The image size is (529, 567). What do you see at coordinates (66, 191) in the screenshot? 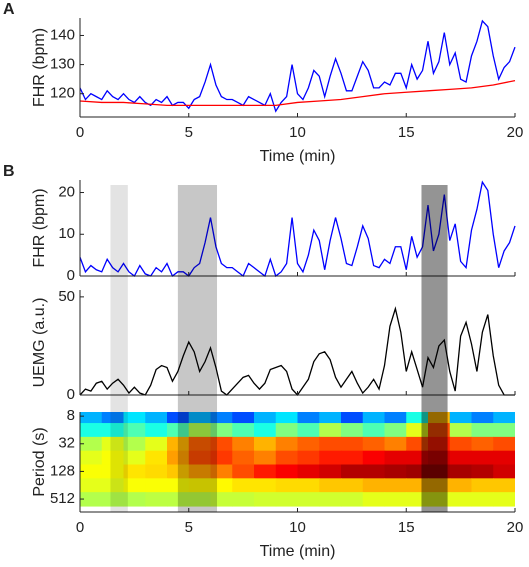
I see `y-tick-label: 20` at bounding box center [66, 191].